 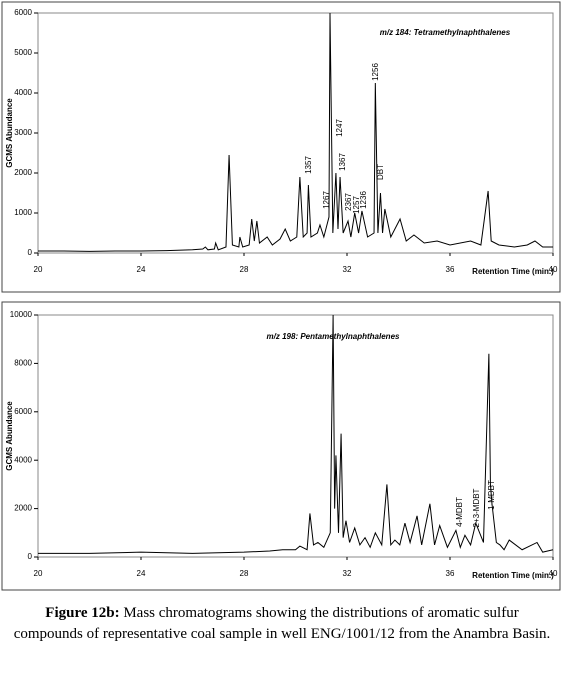 What do you see at coordinates (356, 205) in the screenshot?
I see `peak-label: 1257` at bounding box center [356, 205].